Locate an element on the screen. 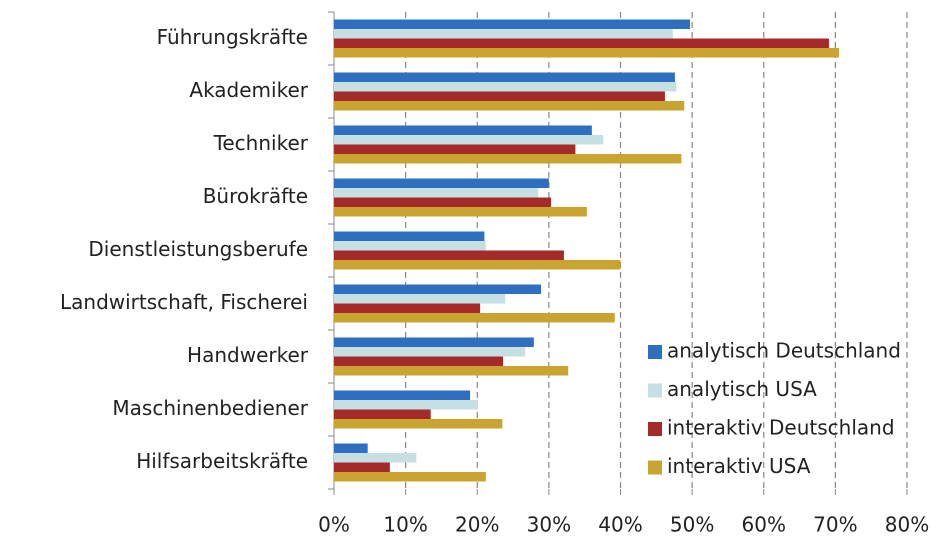  y-tick-label: Hilfsarbeitskräfte is located at coordinates (222, 461).